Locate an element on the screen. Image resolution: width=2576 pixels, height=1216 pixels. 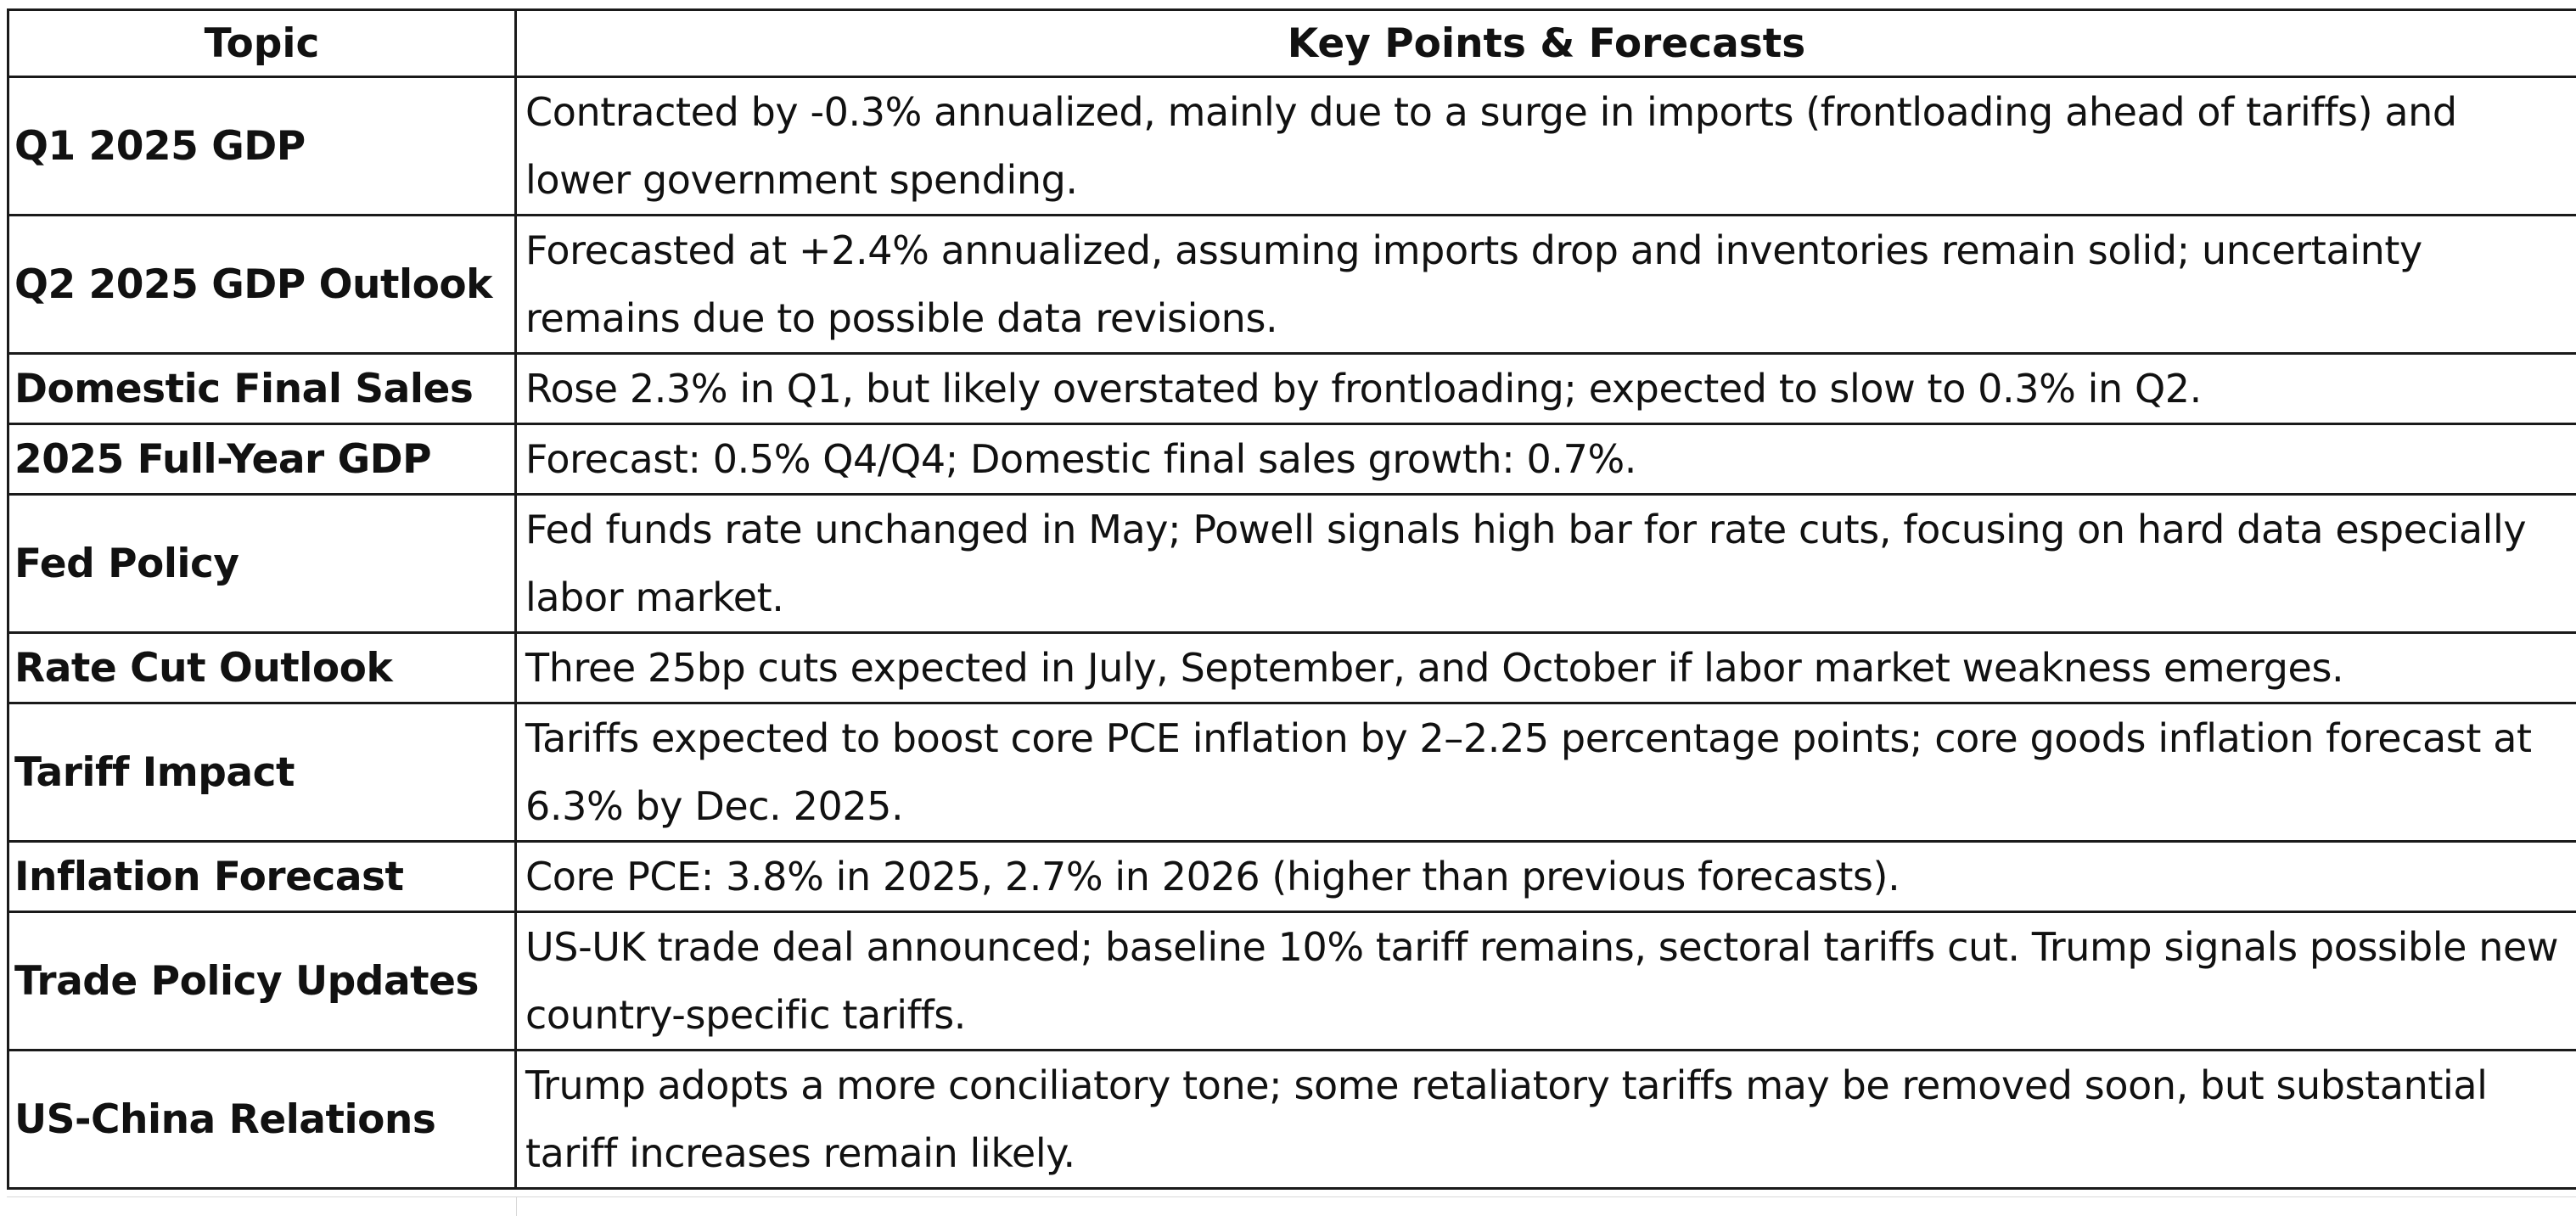
topic-cell: US-China Relations is located at coordinates (262, 1120).